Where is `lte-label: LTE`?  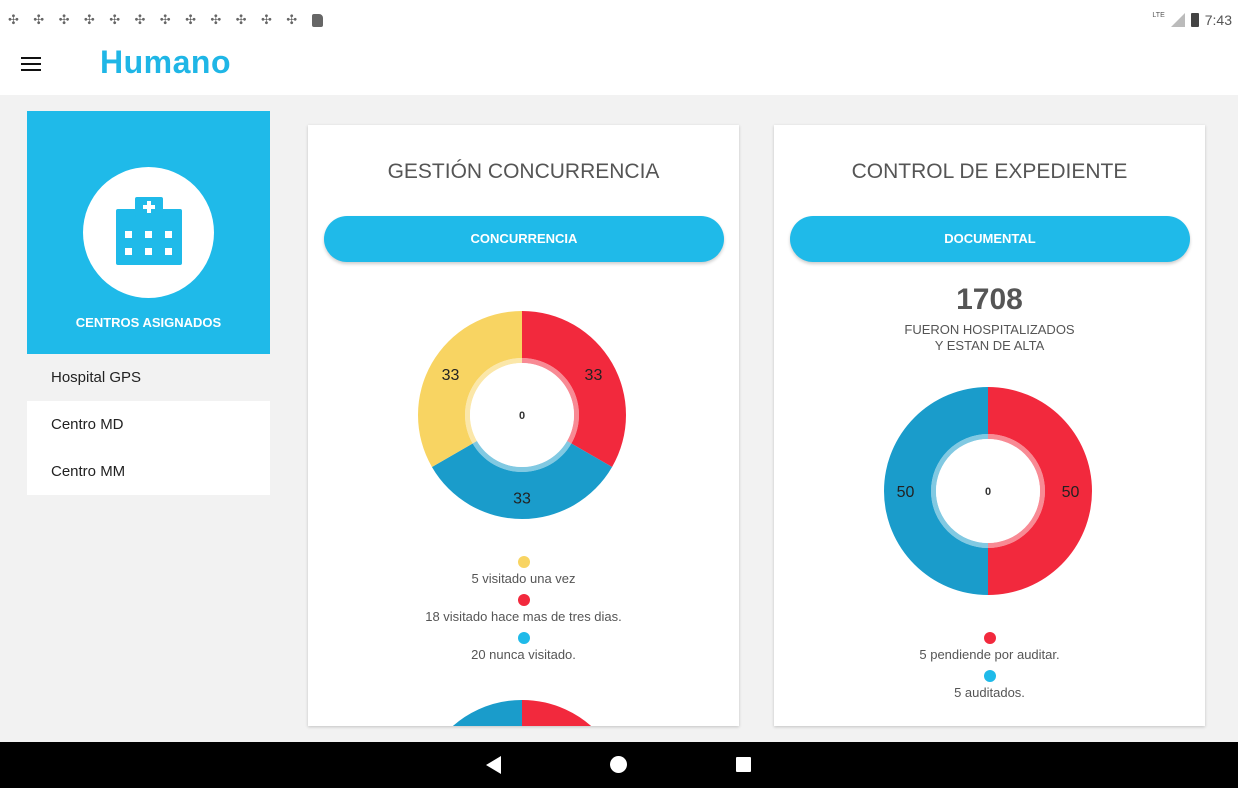
lte-label: LTE is located at coordinates (1158, 15).